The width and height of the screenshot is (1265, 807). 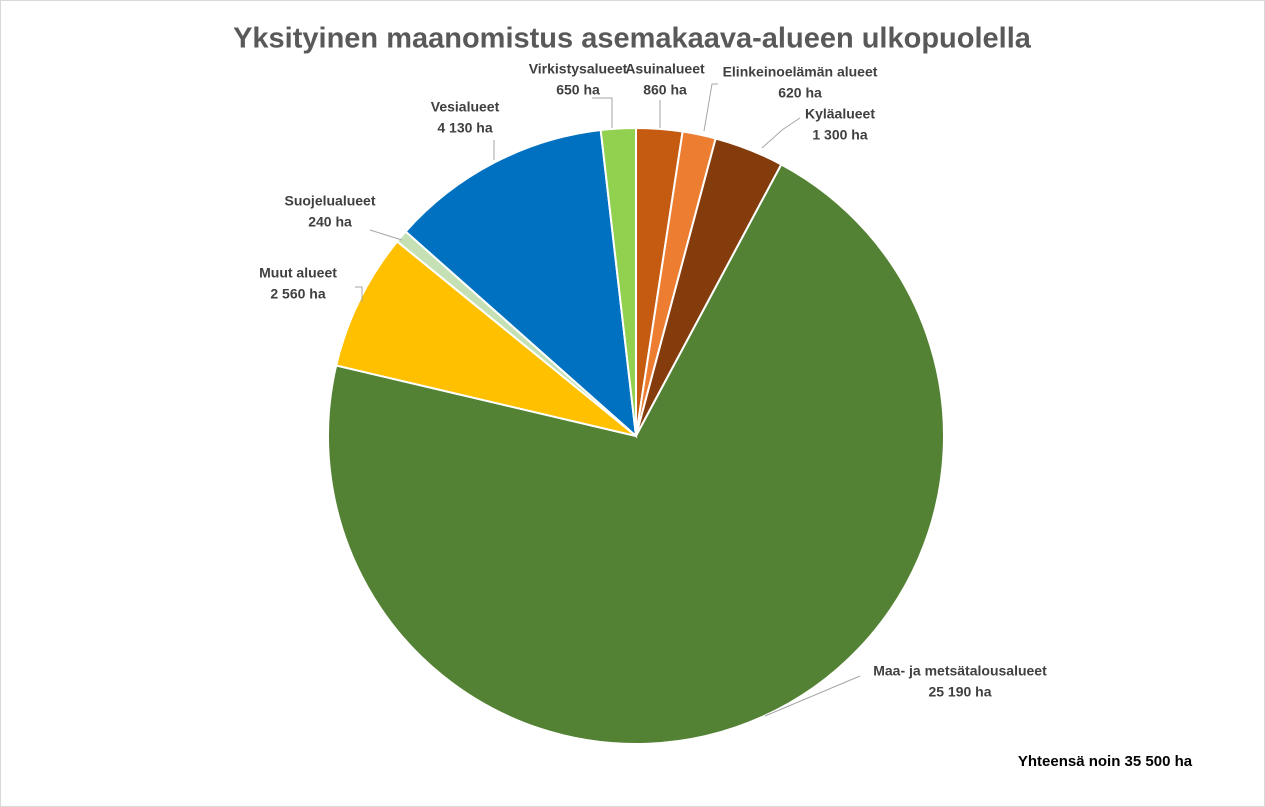 I want to click on slice-label: Suojelualueet, so click(x=329, y=201).